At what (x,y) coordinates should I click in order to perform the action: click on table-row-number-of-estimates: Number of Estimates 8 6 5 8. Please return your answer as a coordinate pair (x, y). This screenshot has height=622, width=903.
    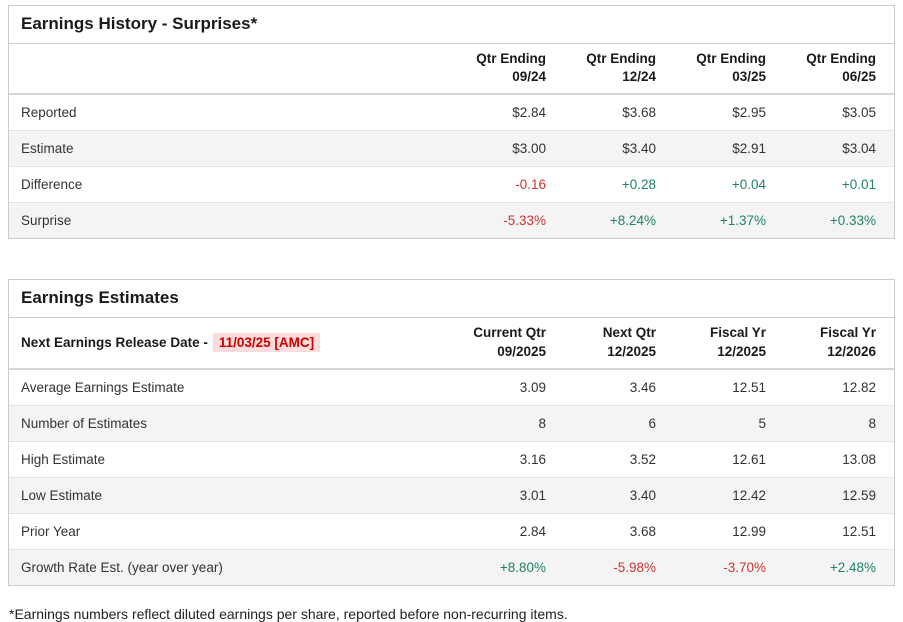
    Looking at the image, I should click on (451, 423).